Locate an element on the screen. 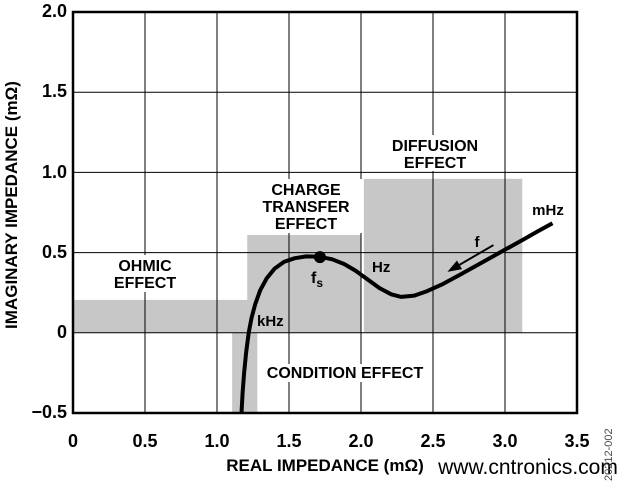 The height and width of the screenshot is (488, 627). fs-label-sub: s is located at coordinates (319, 283).